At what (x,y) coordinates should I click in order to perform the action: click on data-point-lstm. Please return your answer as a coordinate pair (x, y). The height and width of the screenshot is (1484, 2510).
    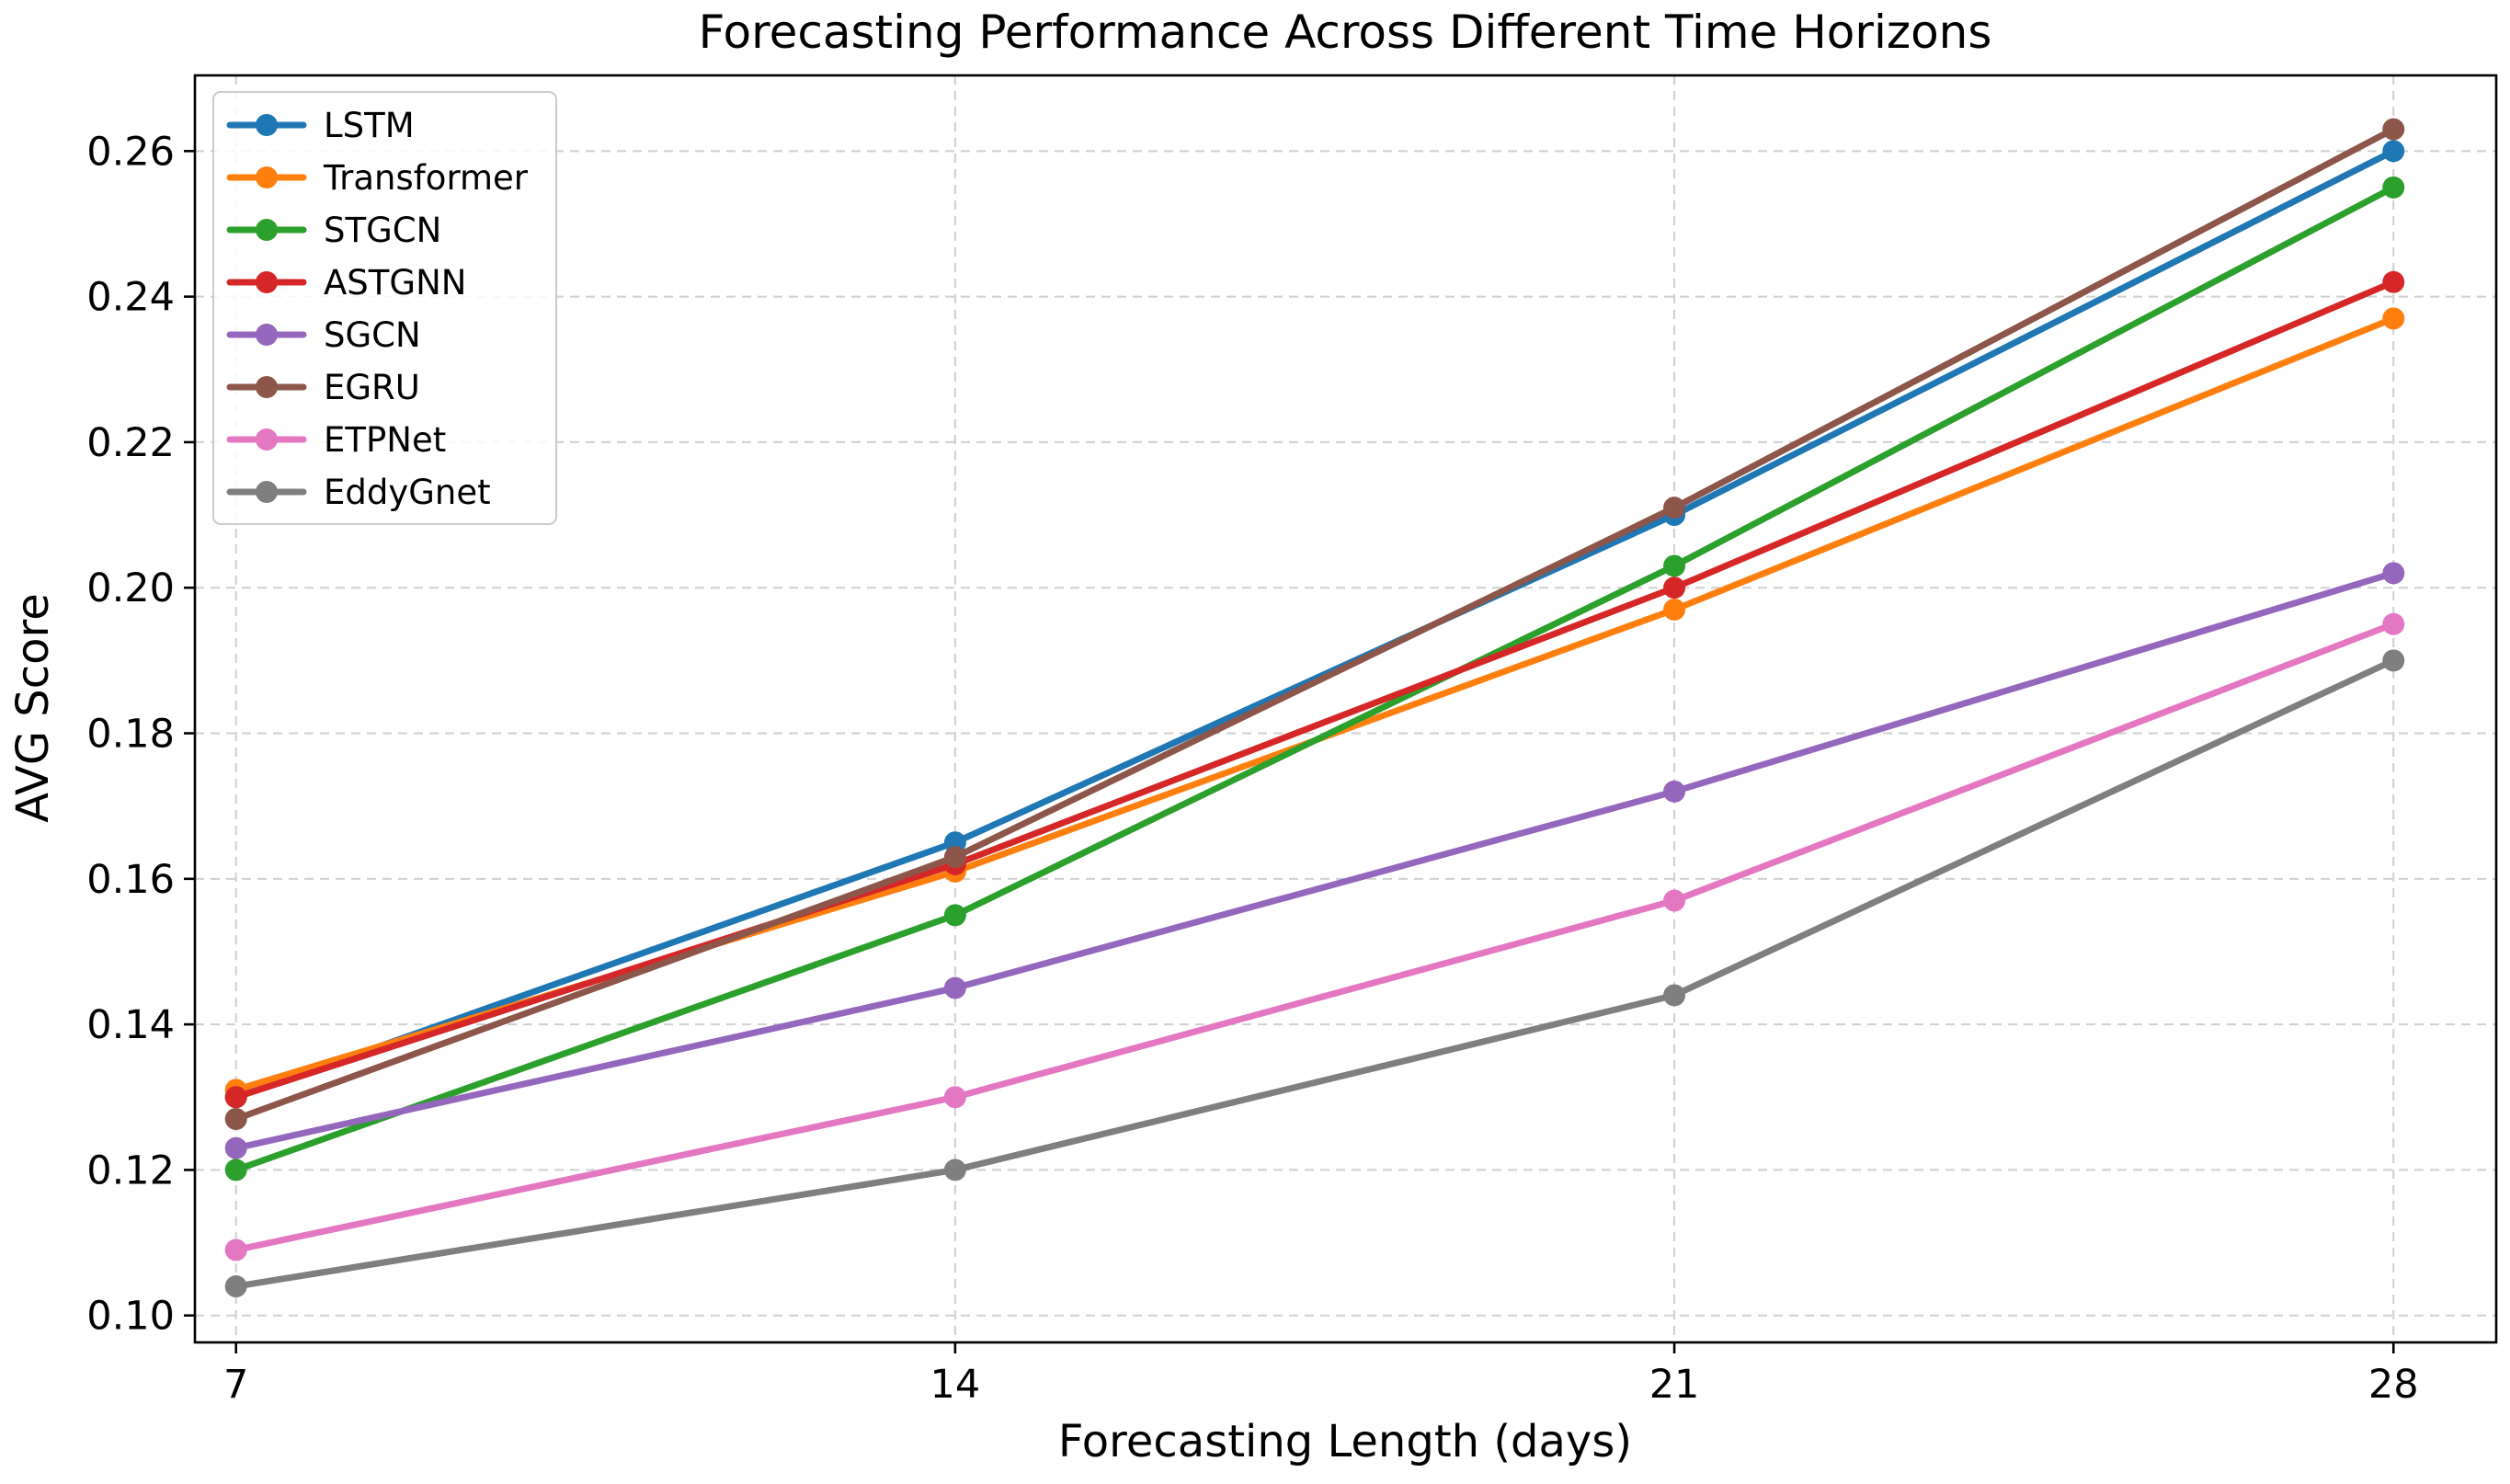
    Looking at the image, I should click on (2393, 151).